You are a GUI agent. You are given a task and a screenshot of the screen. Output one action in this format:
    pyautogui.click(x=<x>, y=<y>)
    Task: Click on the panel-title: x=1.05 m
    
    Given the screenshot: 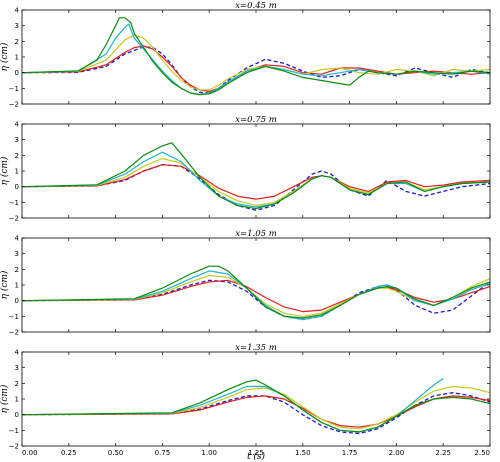 What is the action you would take?
    pyautogui.click(x=256, y=234)
    